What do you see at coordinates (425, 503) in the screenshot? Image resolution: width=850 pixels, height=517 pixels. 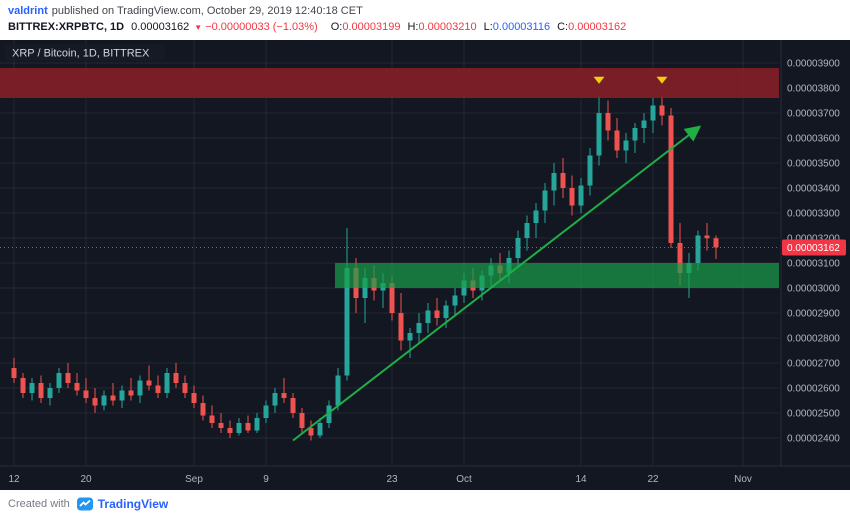 I see `footer: Created with TradingView` at bounding box center [425, 503].